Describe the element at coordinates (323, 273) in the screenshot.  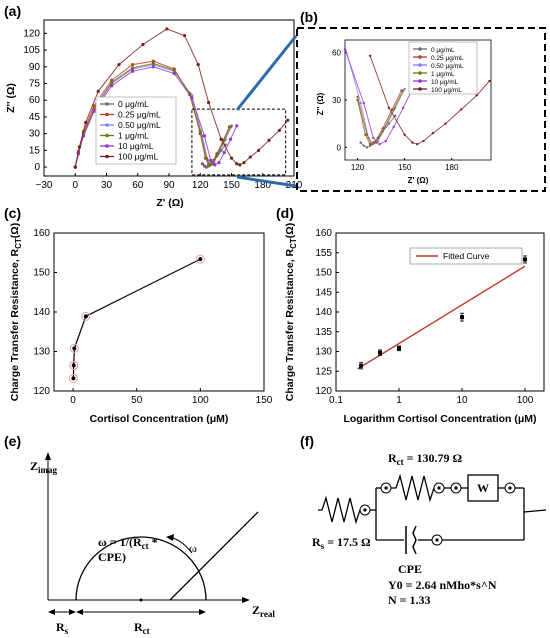
I see `y-tick-label: 150` at that location.